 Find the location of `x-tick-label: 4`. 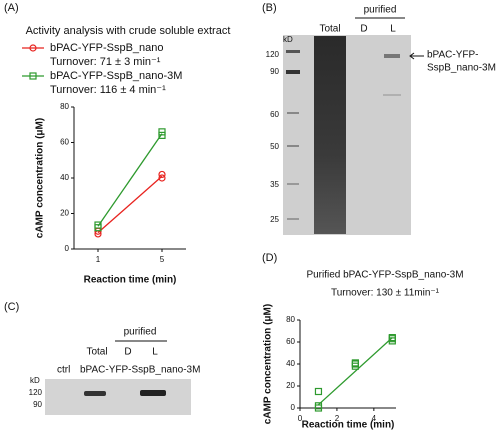

x-tick-label: 4 is located at coordinates (374, 418).